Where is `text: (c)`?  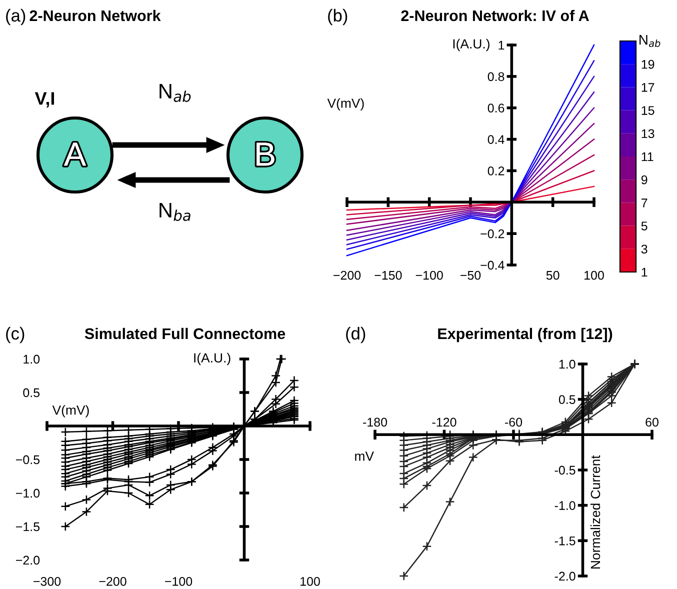
text: (c) is located at coordinates (15, 335).